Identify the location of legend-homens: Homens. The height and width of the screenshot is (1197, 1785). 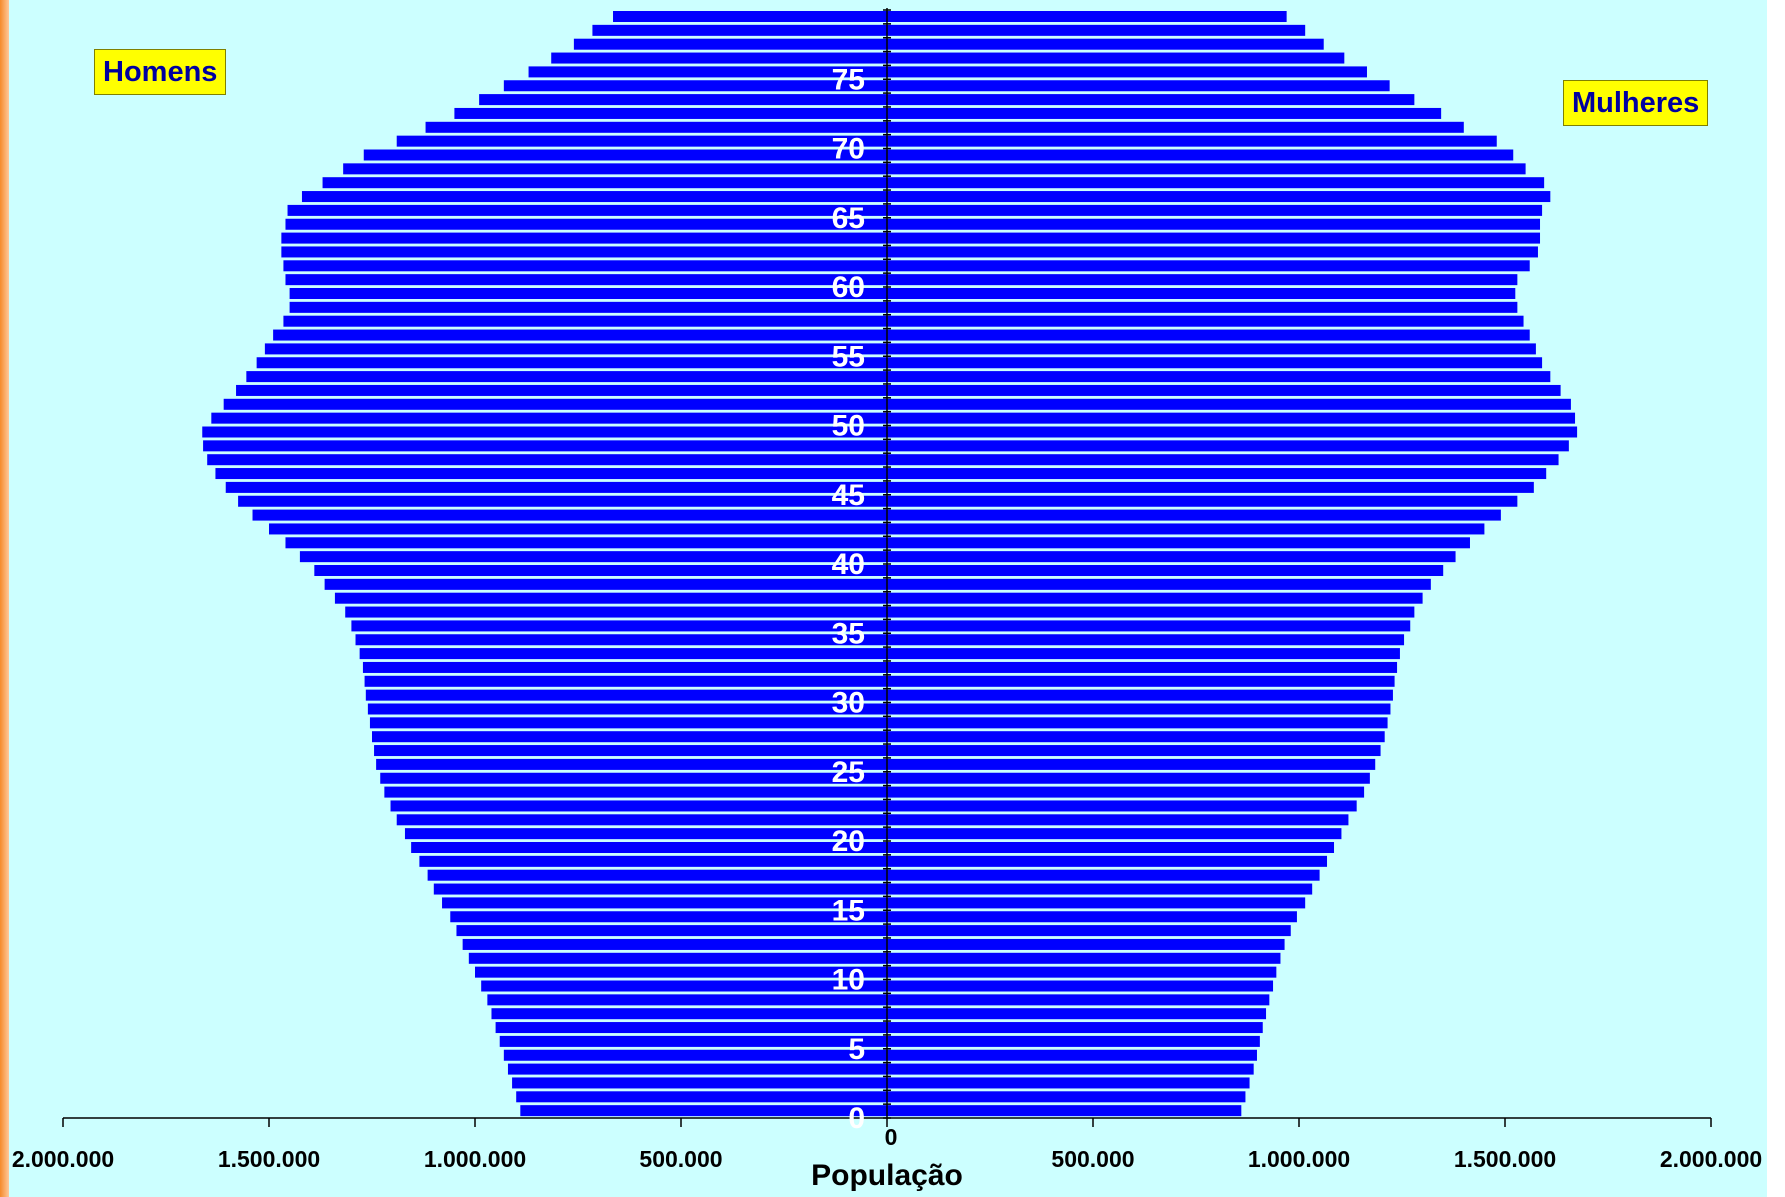
(160, 72).